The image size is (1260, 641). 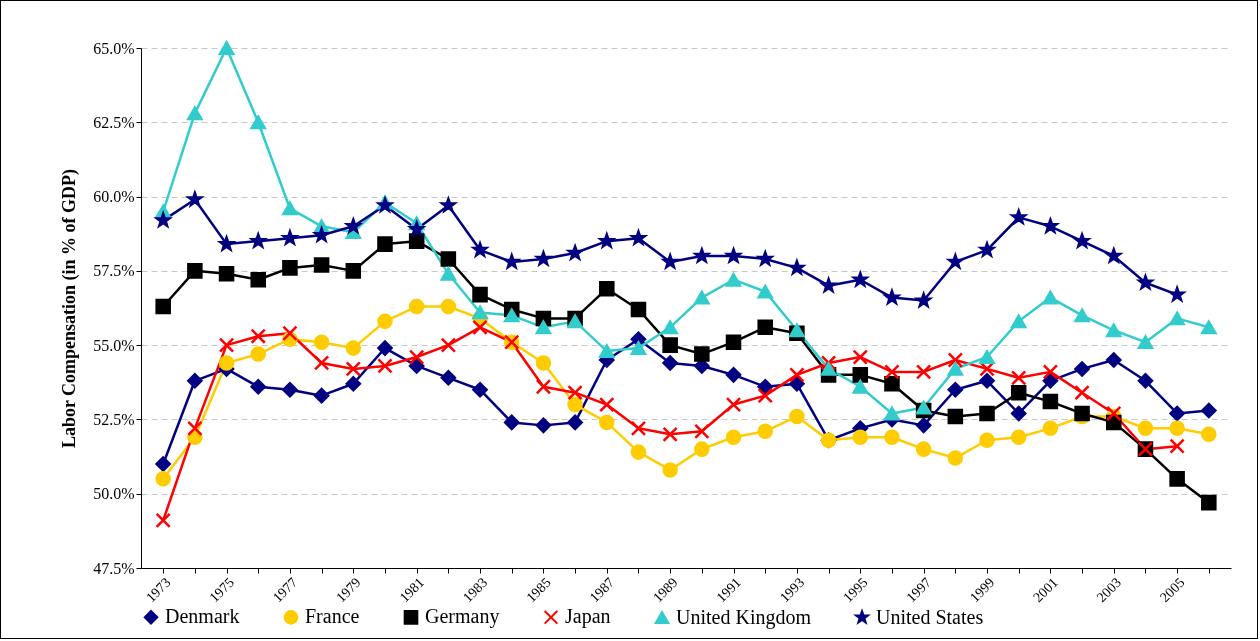 I want to click on legend-label: France, so click(x=332, y=616).